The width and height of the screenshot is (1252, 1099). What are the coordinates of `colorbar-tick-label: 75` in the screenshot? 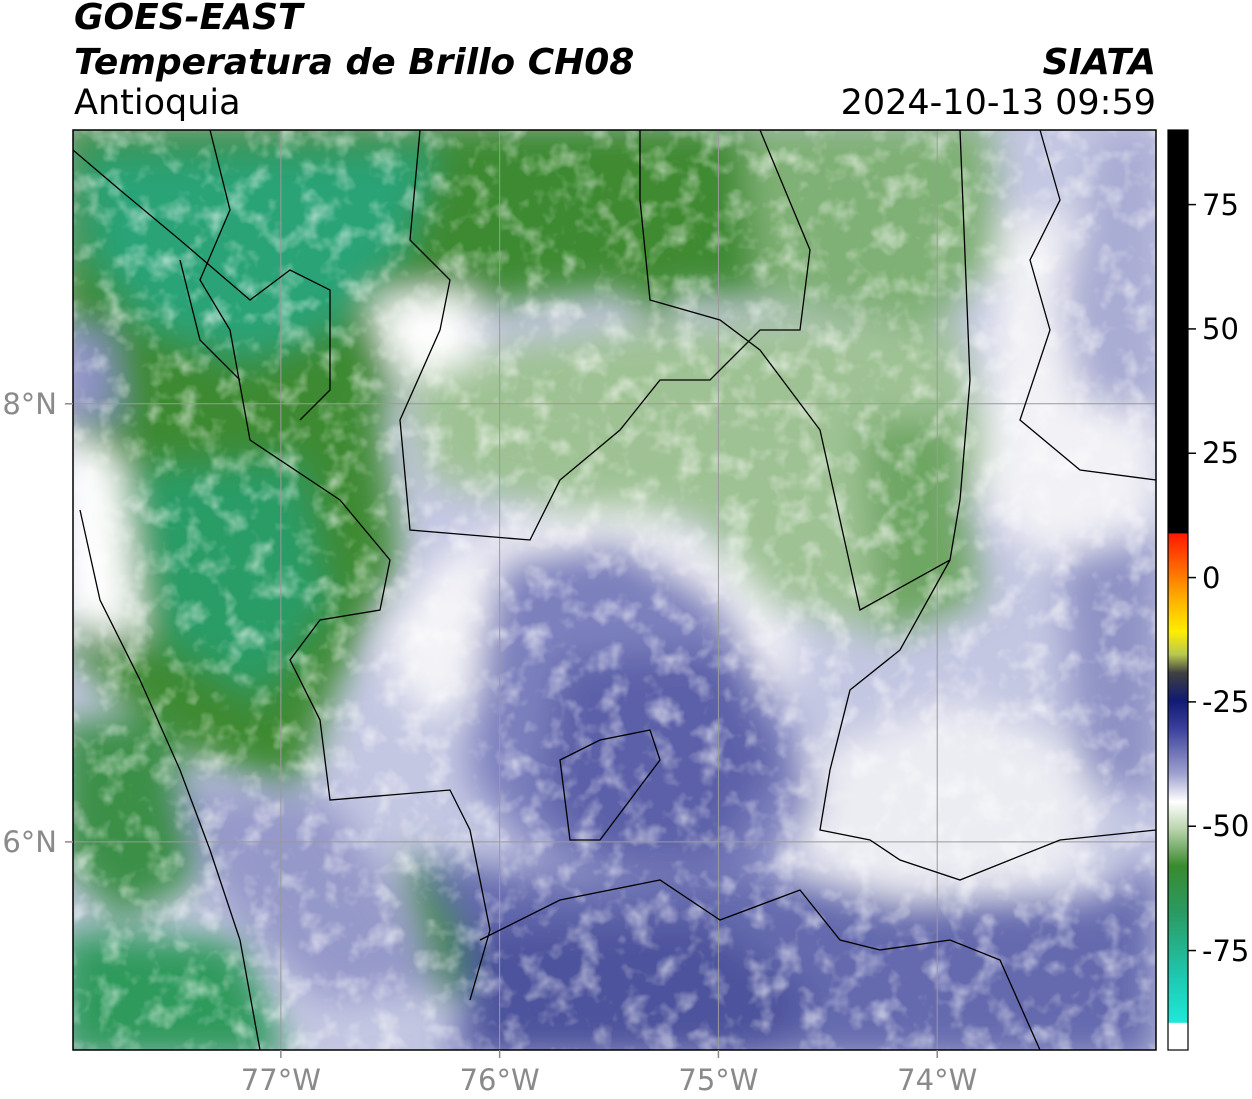 It's located at (1220, 204).